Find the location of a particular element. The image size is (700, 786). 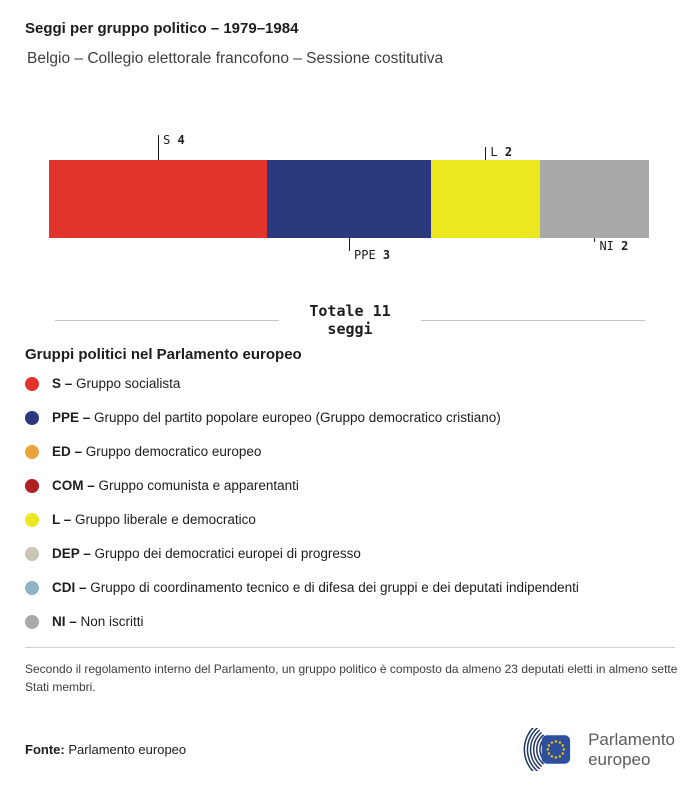

callout-line-ni is located at coordinates (595, 240).